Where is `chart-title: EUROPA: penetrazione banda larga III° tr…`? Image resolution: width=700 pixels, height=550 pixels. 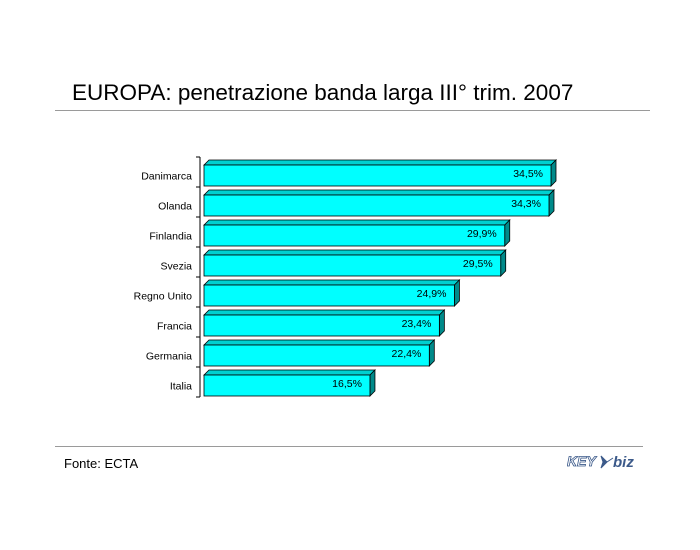 chart-title: EUROPA: penetrazione banda larga III° tr… is located at coordinates (323, 92).